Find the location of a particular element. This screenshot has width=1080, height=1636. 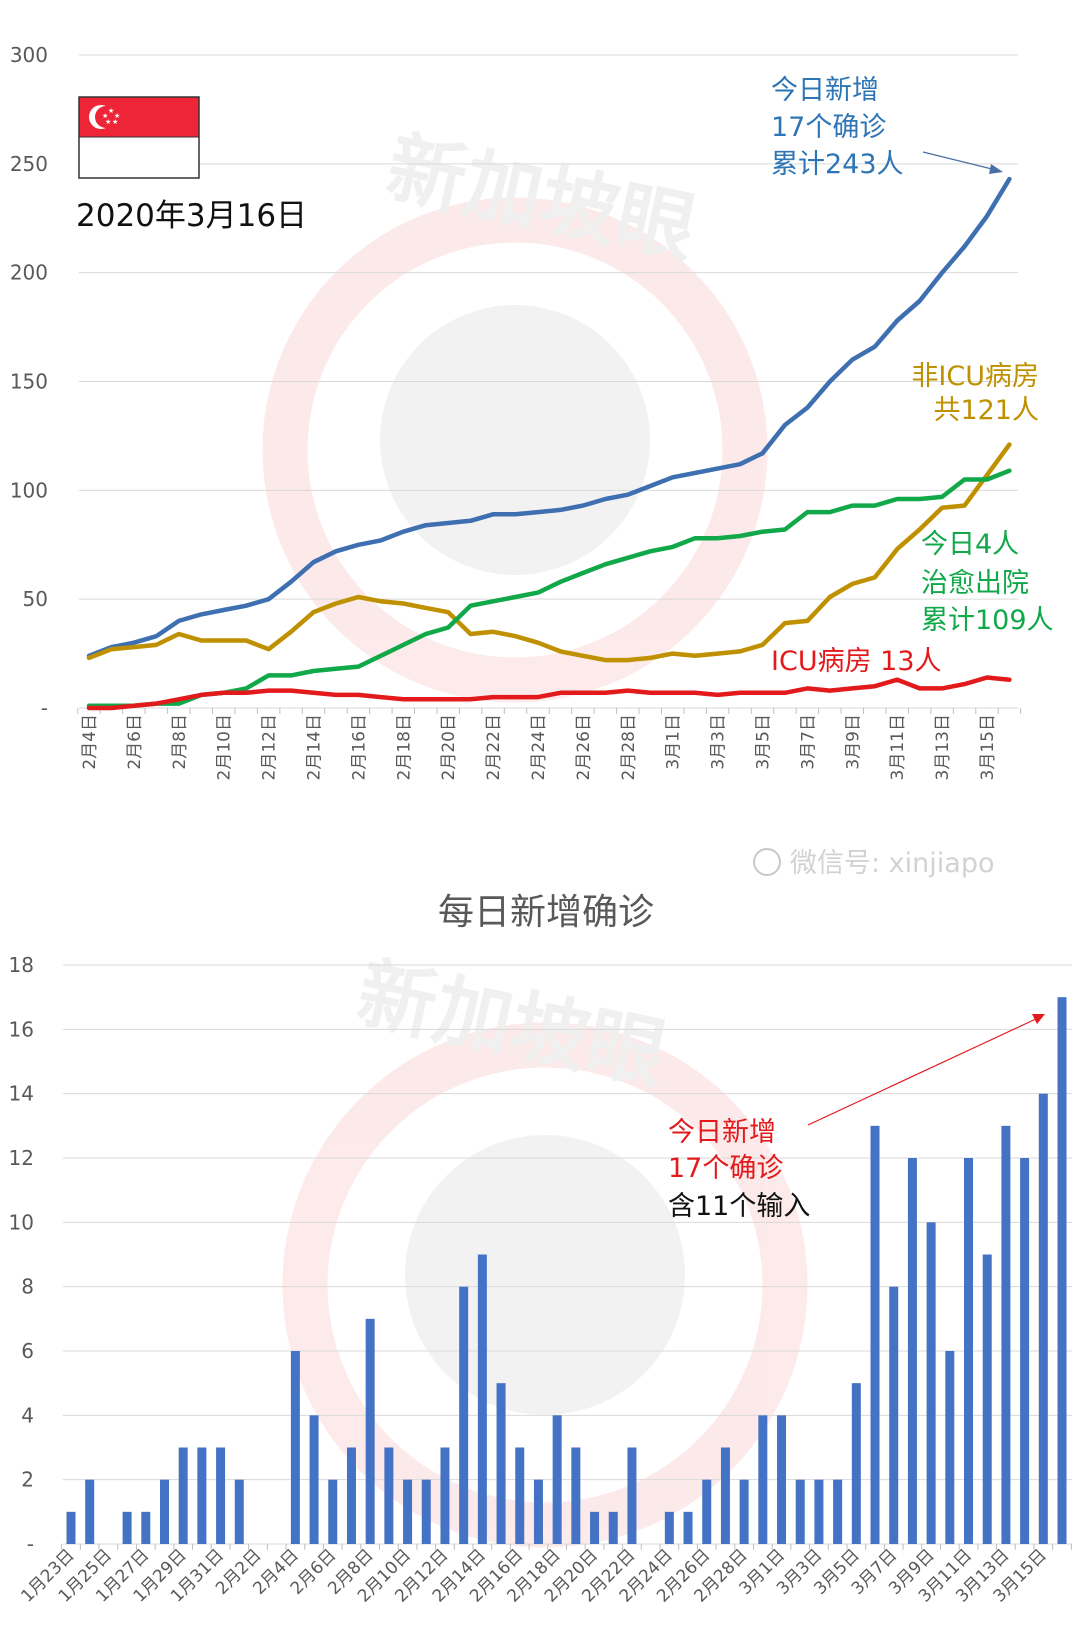

top-y-tick-label: - is located at coordinates (44, 708).